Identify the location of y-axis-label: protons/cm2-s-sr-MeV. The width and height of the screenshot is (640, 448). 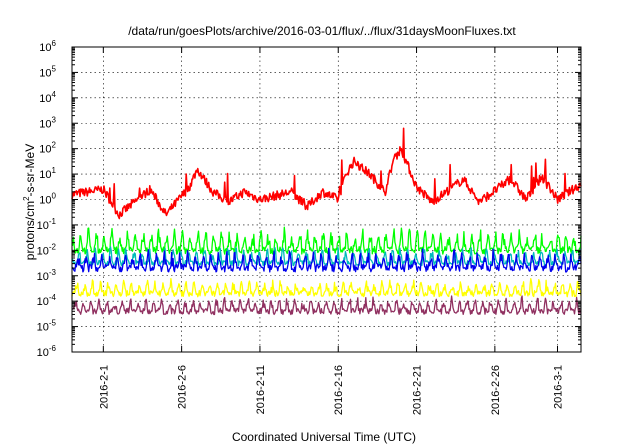
(29, 202).